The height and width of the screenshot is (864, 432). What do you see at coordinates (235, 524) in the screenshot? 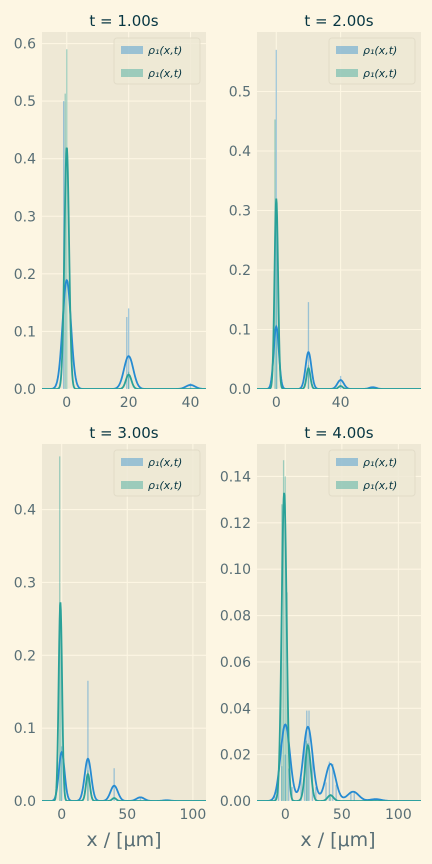
I see `y-tick-label: 0.12` at bounding box center [235, 524].